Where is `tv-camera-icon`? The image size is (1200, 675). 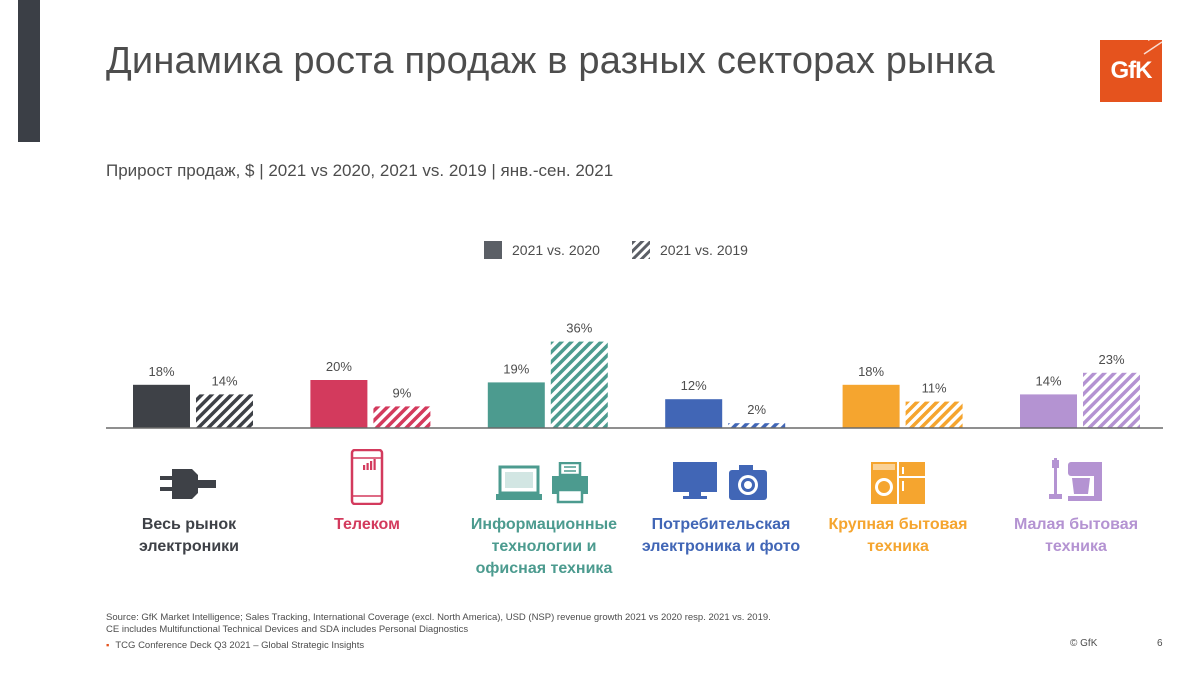
tv-camera-icon is located at coordinates (720, 481).